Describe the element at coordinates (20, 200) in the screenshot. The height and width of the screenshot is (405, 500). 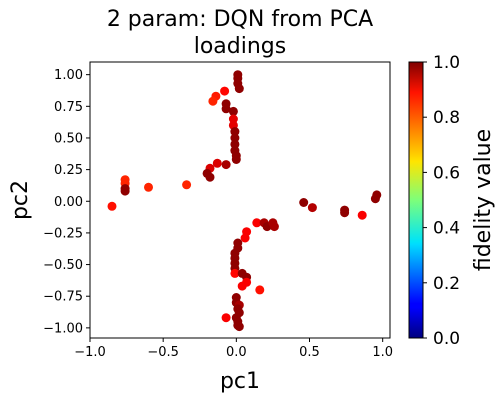
I see `y-axis-label: pc2` at that location.